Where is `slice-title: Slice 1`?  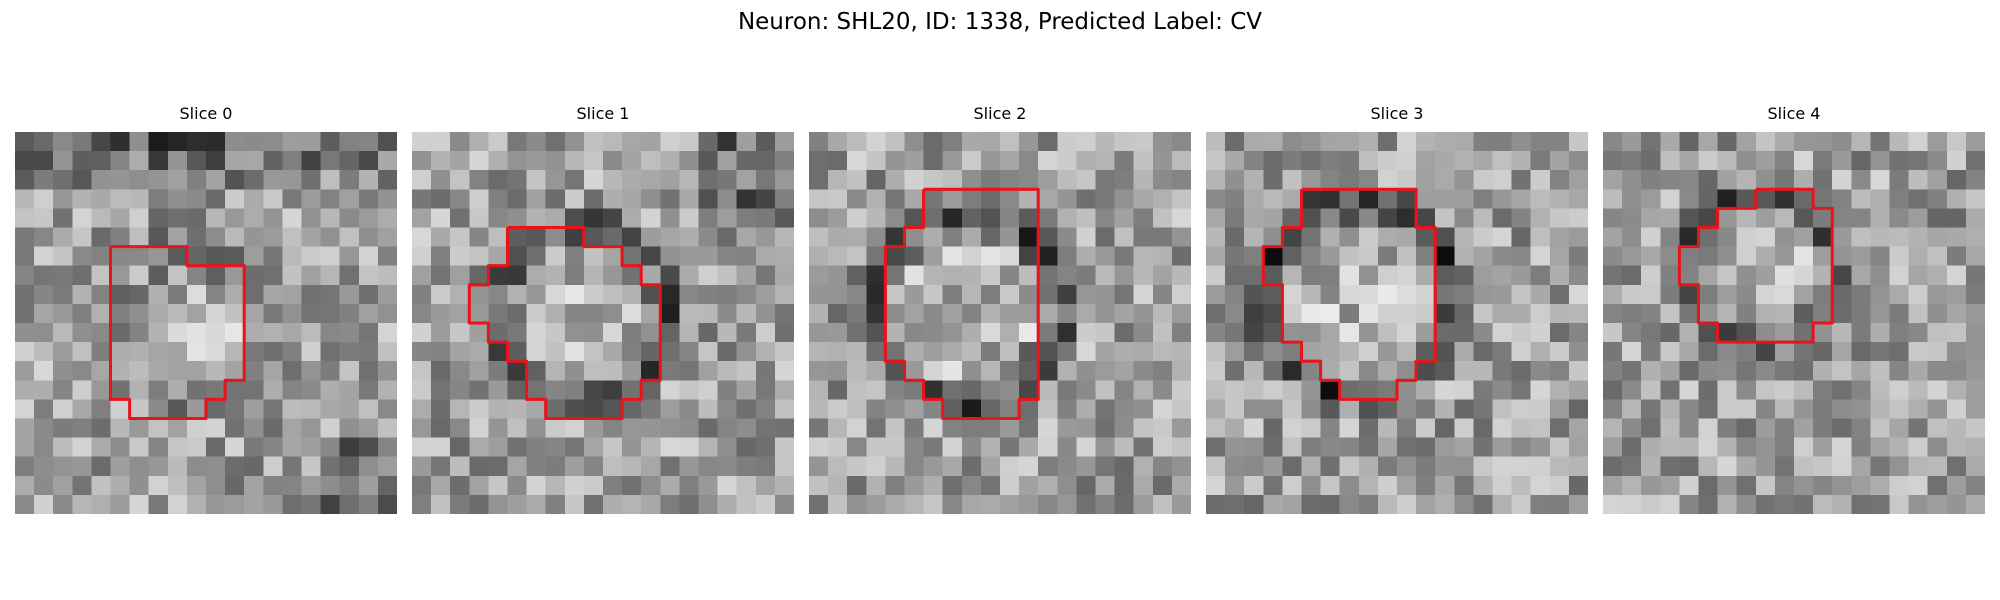 slice-title: Slice 1 is located at coordinates (603, 113).